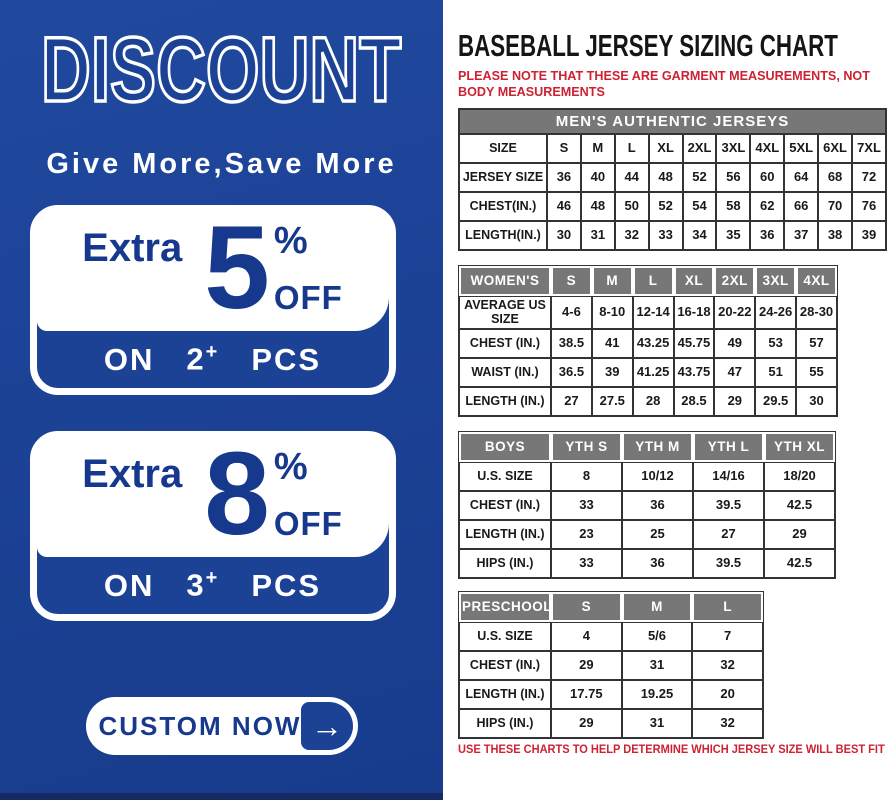 The height and width of the screenshot is (800, 888). What do you see at coordinates (657, 636) in the screenshot?
I see `data-cell: 5/6` at bounding box center [657, 636].